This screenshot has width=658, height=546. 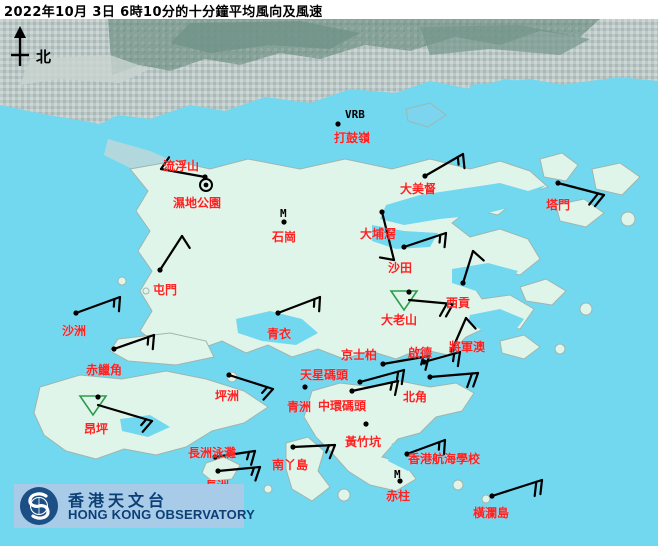 I want to click on page-title: 2022年10月 3日 6時10分的十分鐘平均風向及風速, so click(x=163, y=12).